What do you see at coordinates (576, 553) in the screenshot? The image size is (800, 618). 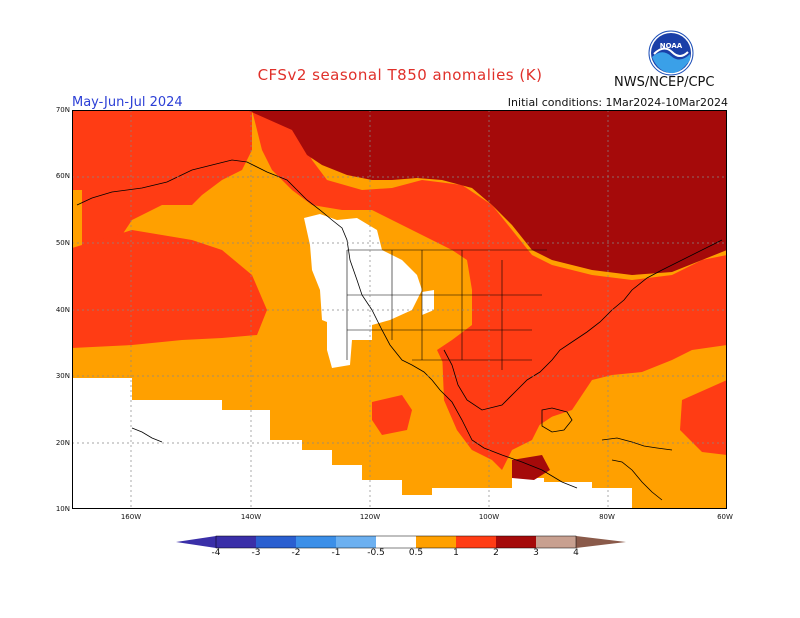 I see `cb-label-4: 4` at bounding box center [576, 553].